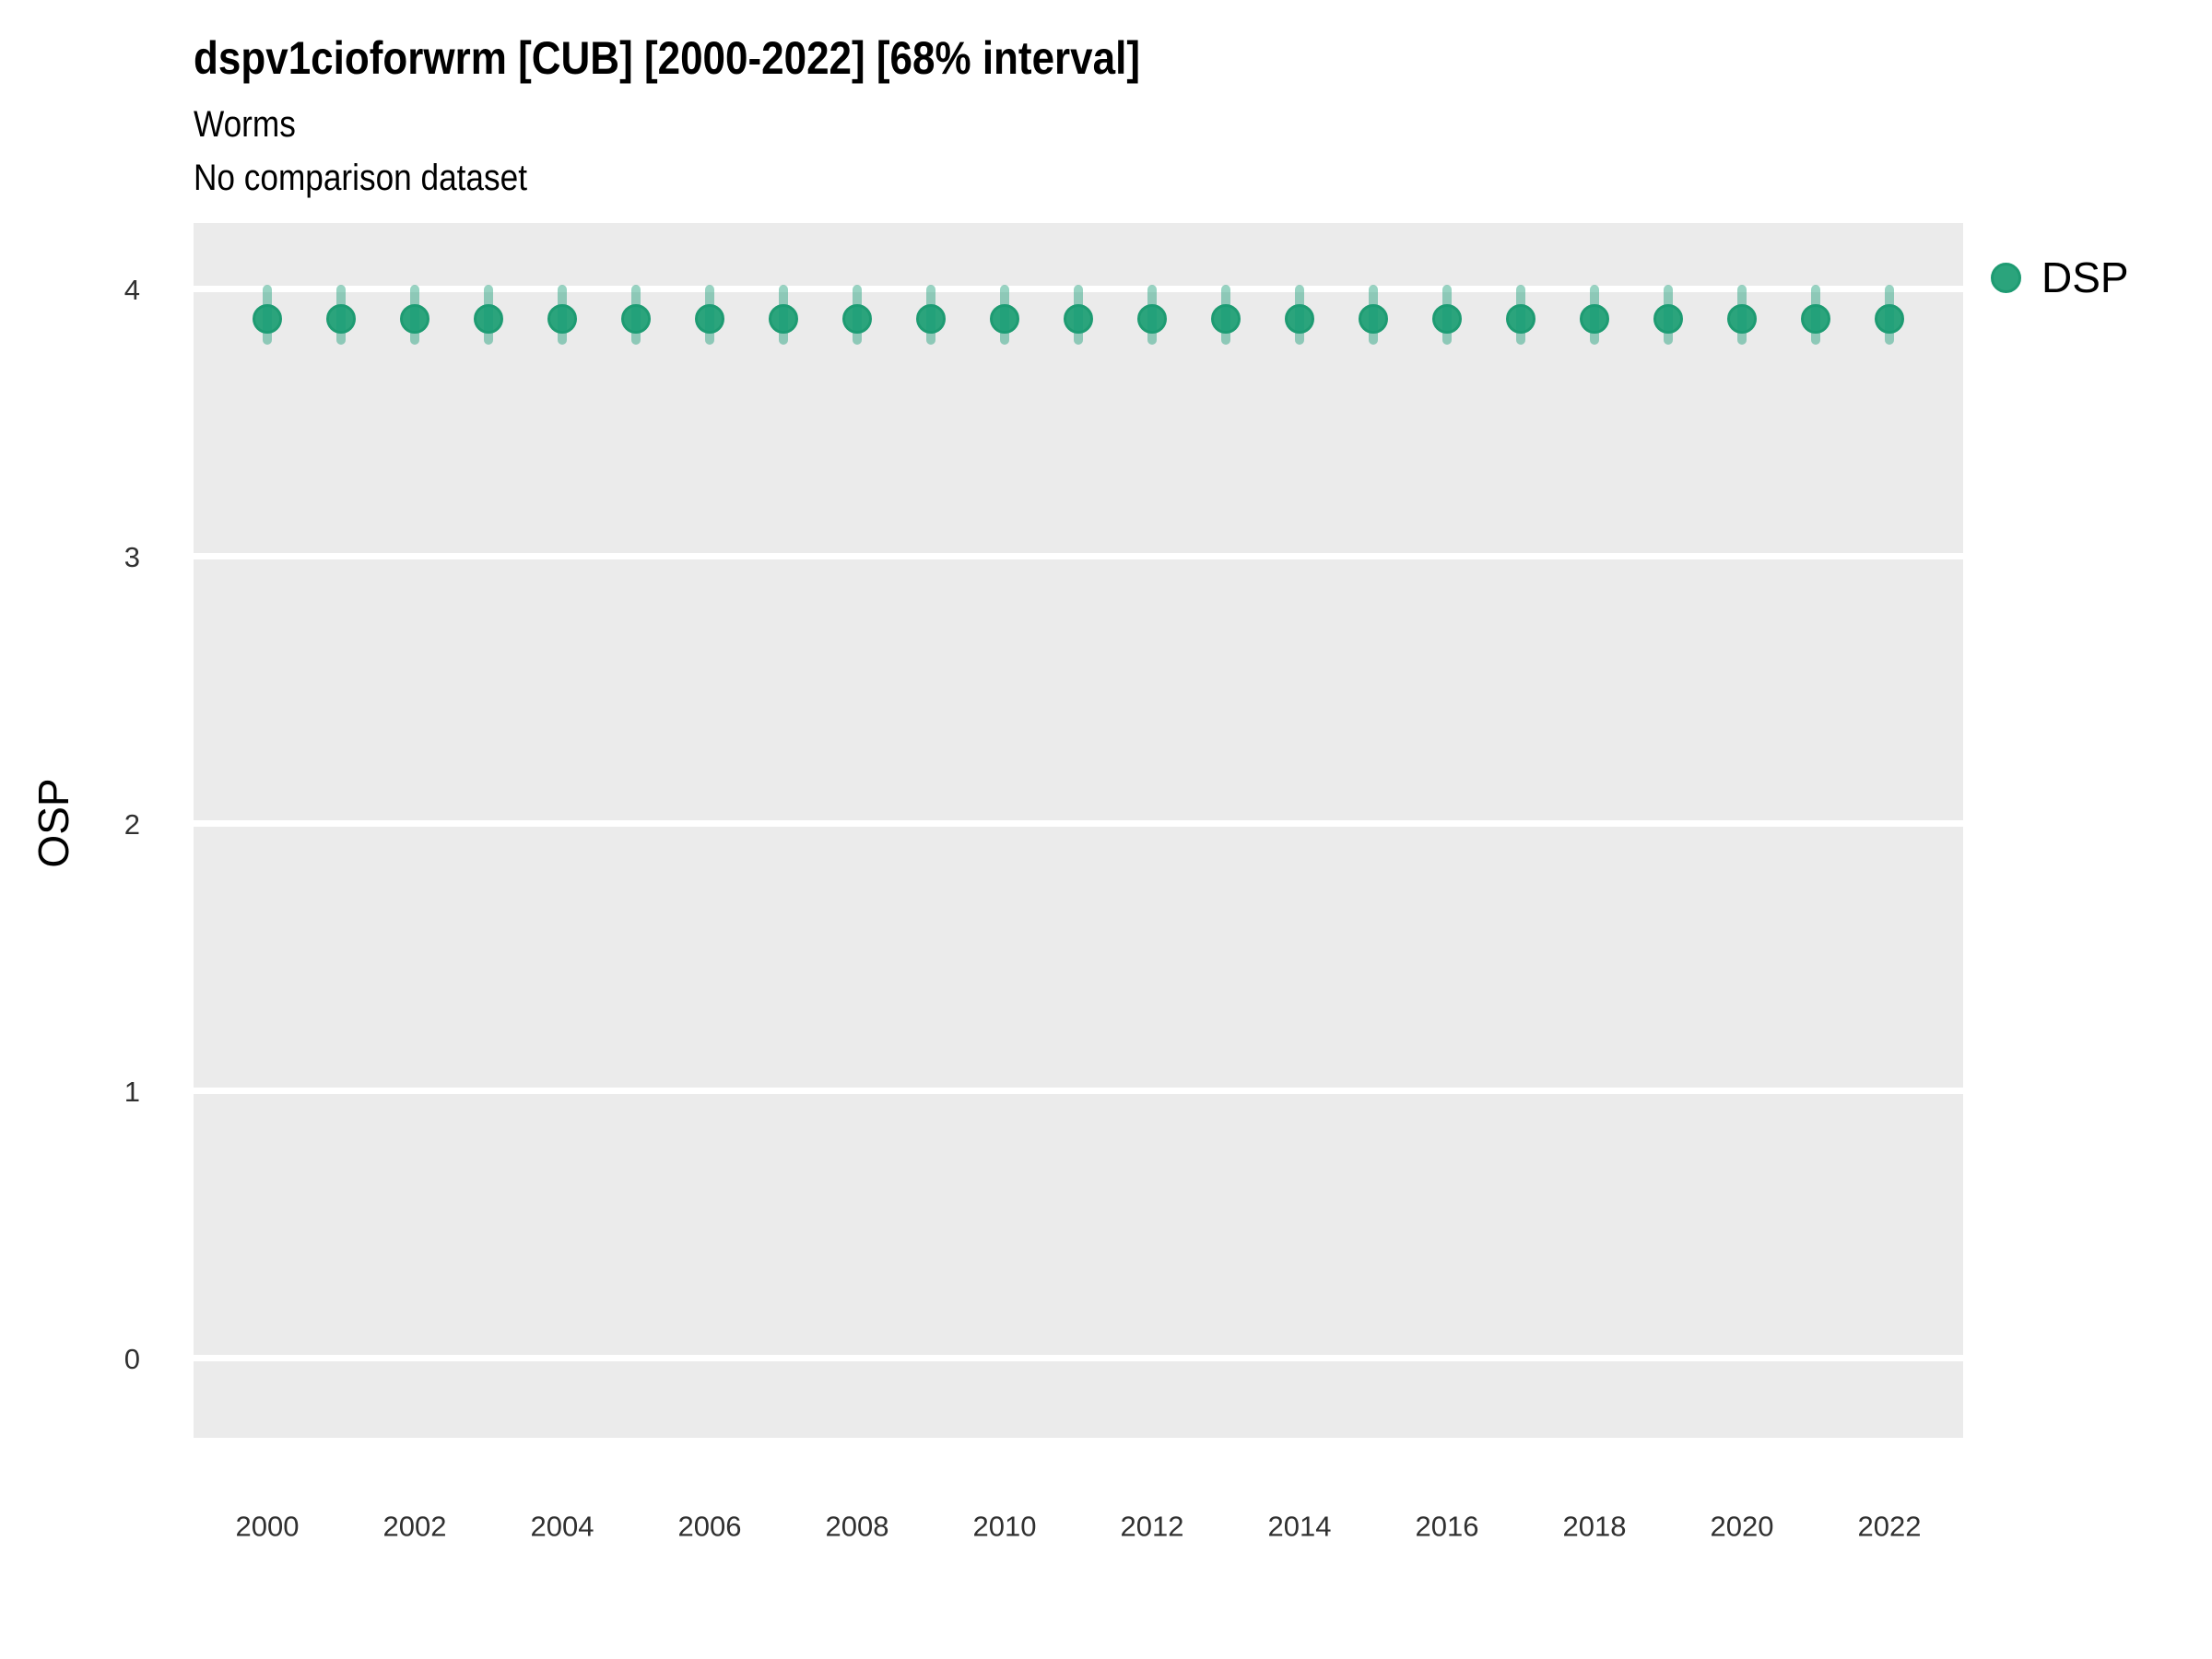 This screenshot has height=1659, width=2212. What do you see at coordinates (132, 824) in the screenshot?
I see `y-tick-label-2: 2` at bounding box center [132, 824].